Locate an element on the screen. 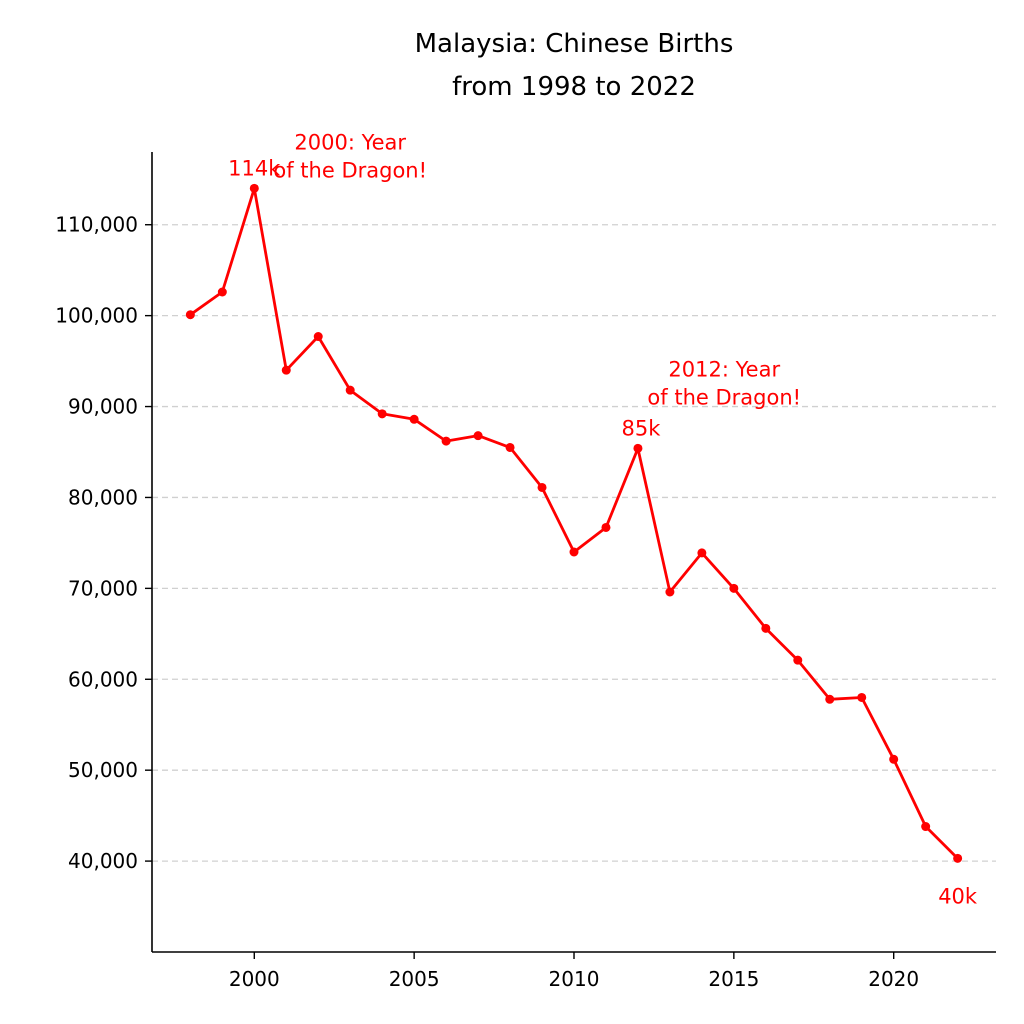 This screenshot has height=1024, width=1024. y-tick-label: 100,000 is located at coordinates (96, 316).